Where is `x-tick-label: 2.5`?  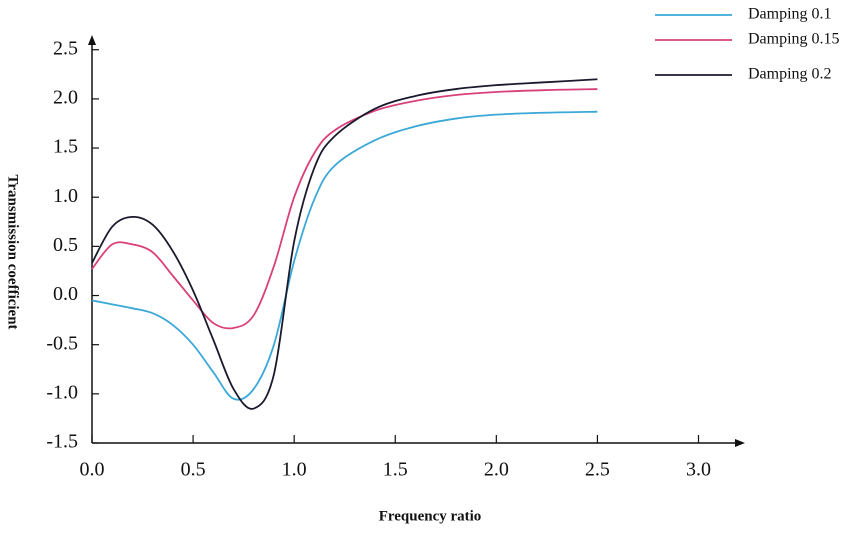 x-tick-label: 2.5 is located at coordinates (597, 470).